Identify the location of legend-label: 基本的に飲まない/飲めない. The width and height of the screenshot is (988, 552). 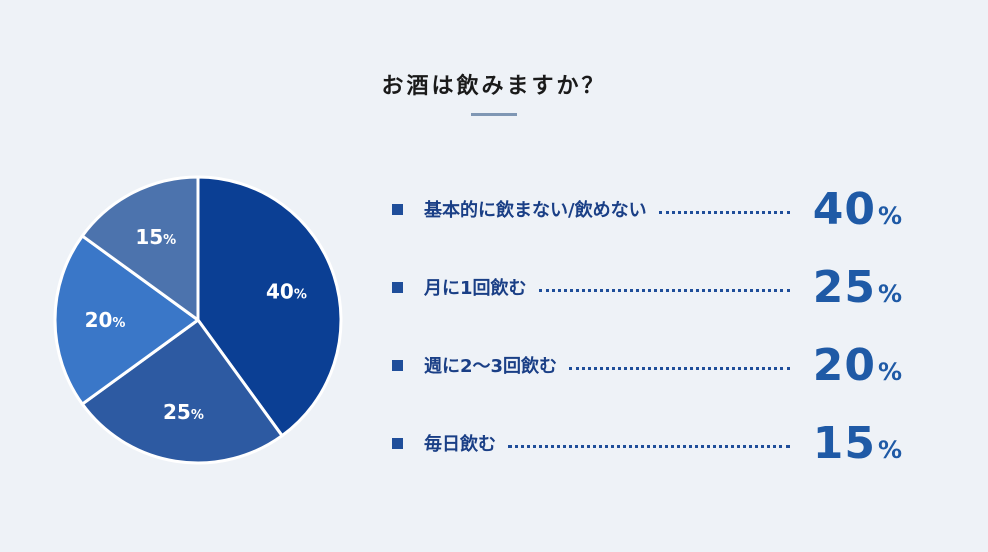
(535, 210).